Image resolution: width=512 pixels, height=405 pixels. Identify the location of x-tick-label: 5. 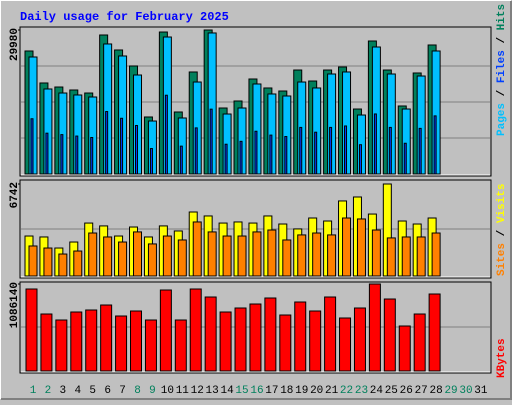
(92, 391).